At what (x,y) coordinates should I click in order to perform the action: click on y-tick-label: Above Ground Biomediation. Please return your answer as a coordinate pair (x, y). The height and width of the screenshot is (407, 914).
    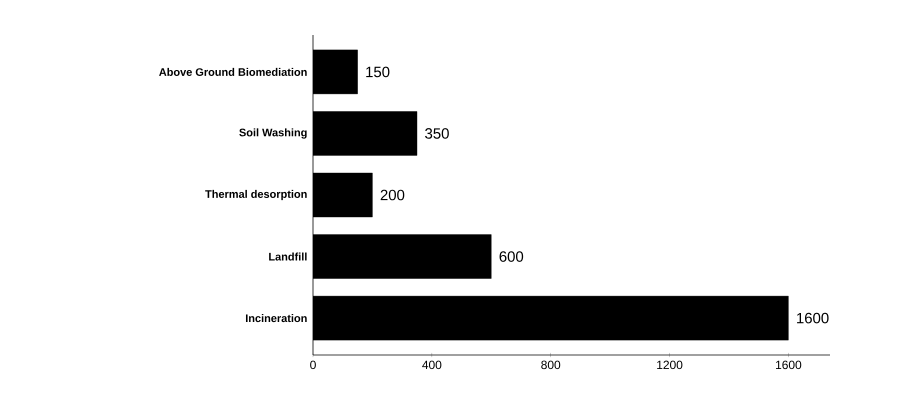
    Looking at the image, I should click on (233, 72).